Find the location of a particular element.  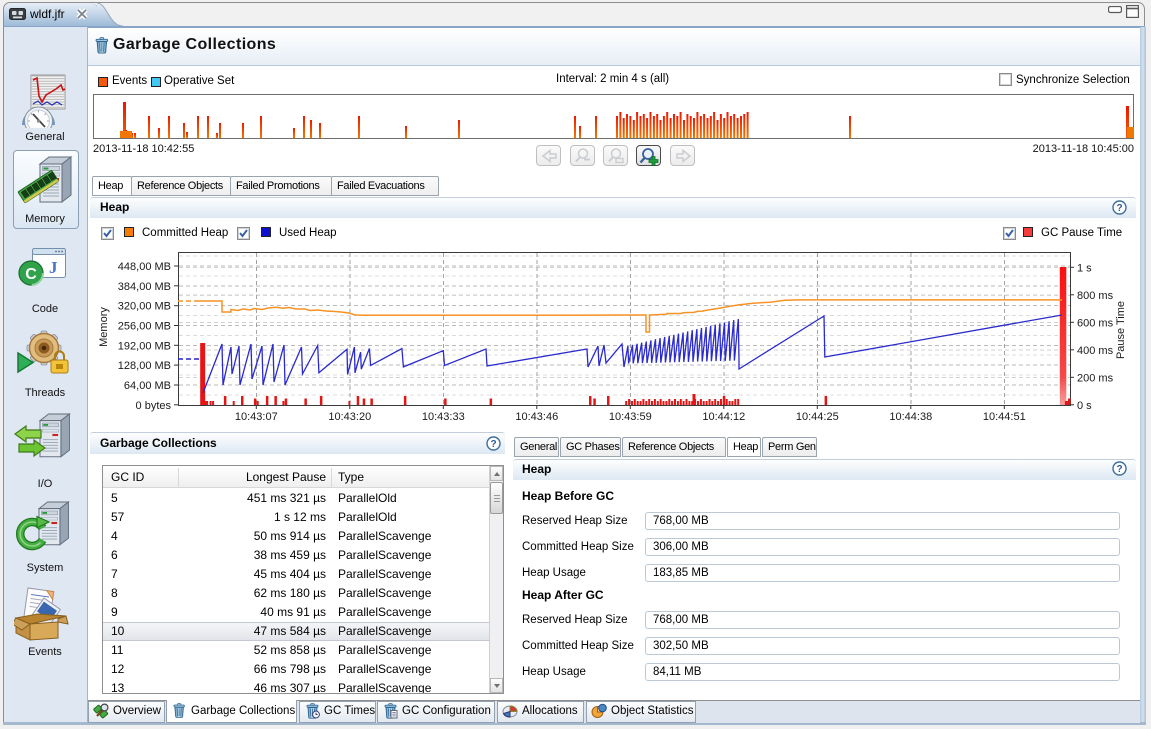

svg-text: 10:43:33 is located at coordinates (443, 417).